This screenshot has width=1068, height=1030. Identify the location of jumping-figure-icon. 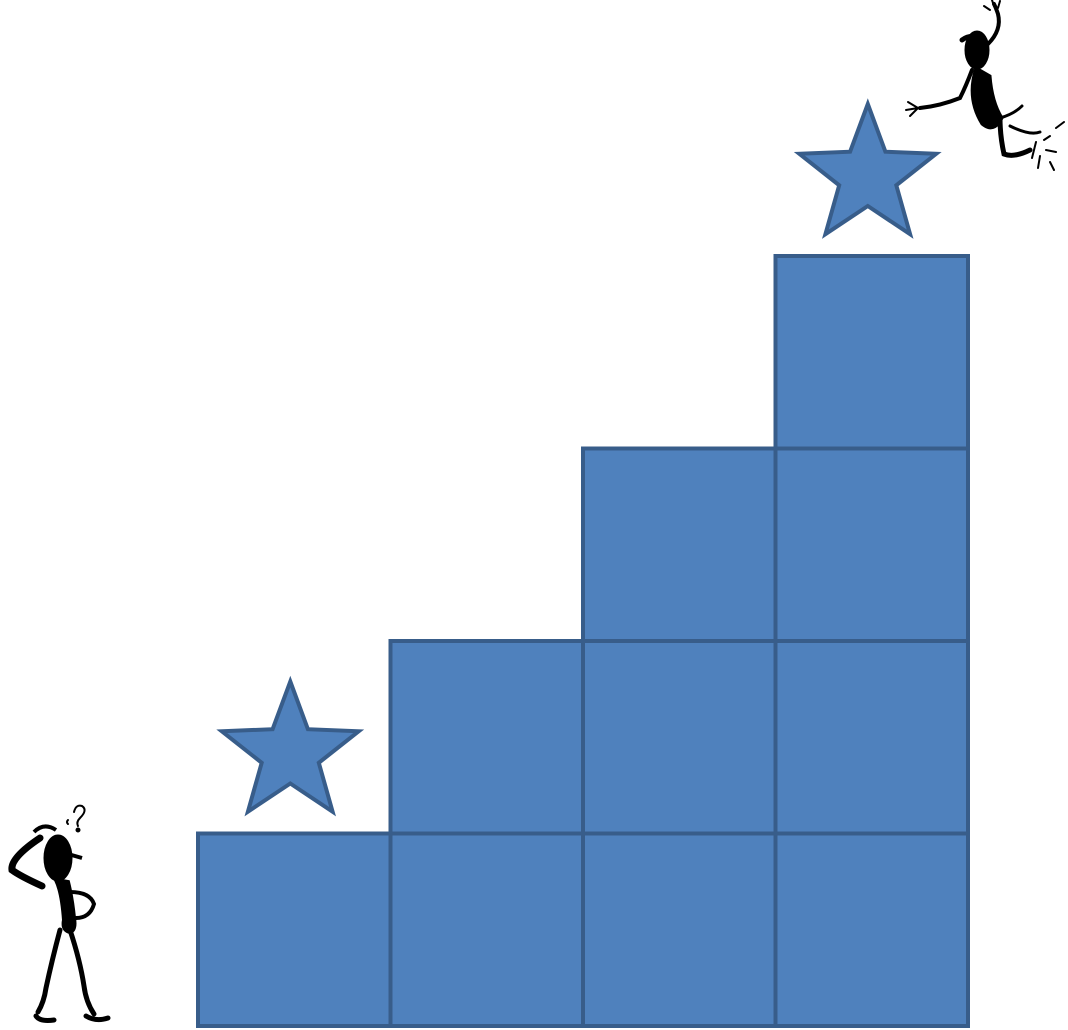
(985, 85).